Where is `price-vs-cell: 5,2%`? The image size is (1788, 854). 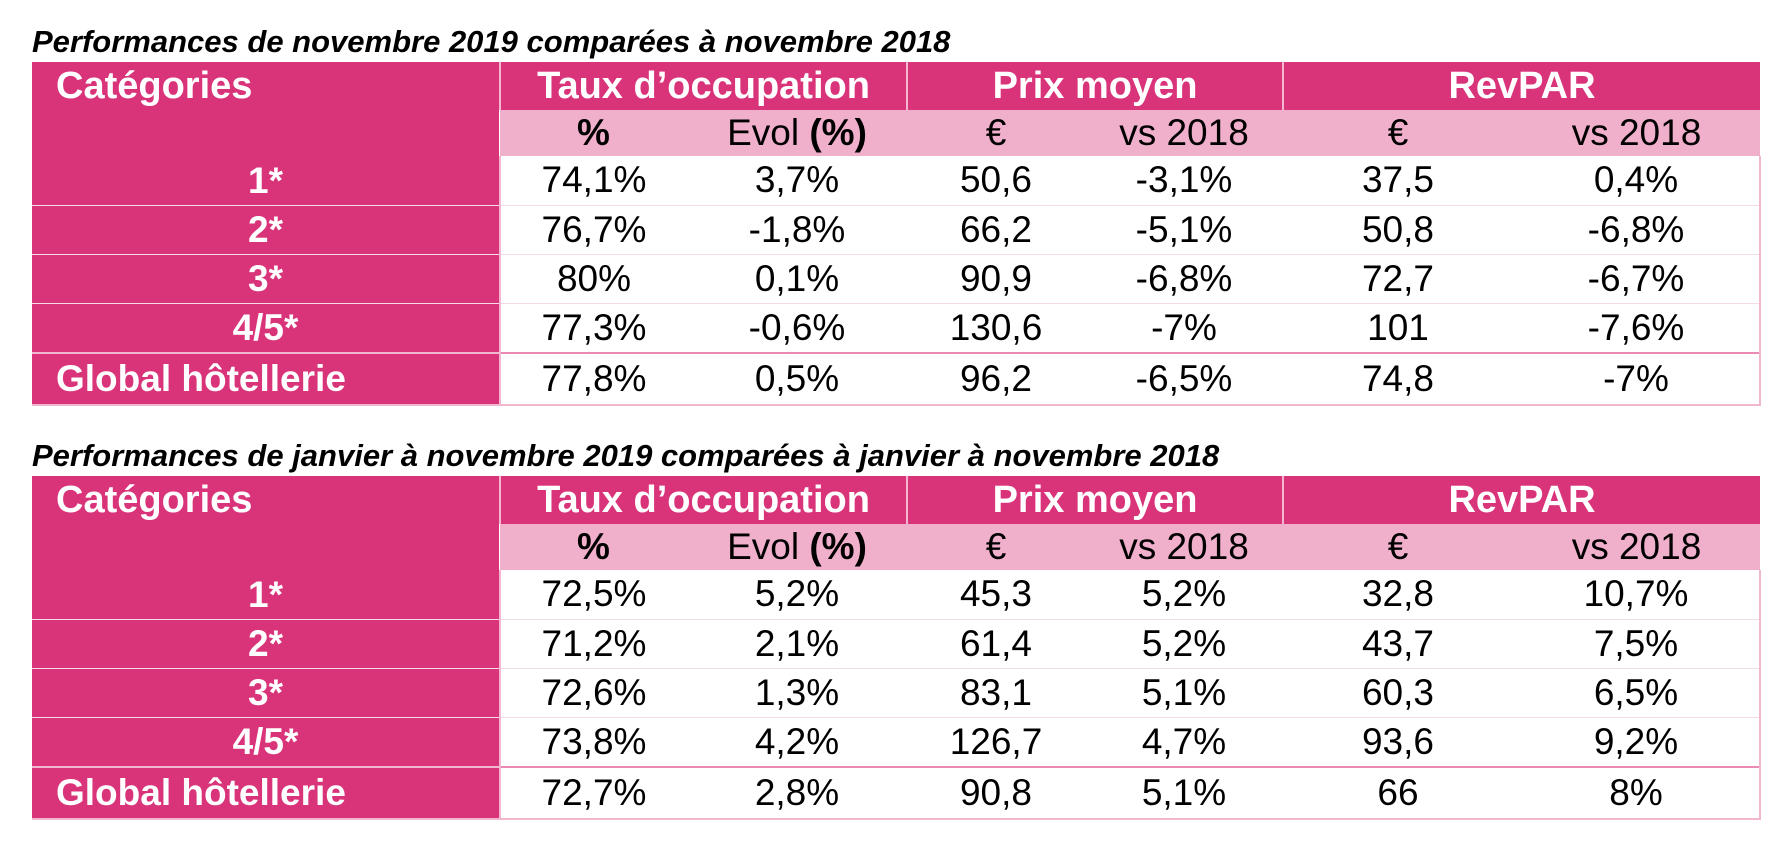
price-vs-cell: 5,2% is located at coordinates (1184, 595).